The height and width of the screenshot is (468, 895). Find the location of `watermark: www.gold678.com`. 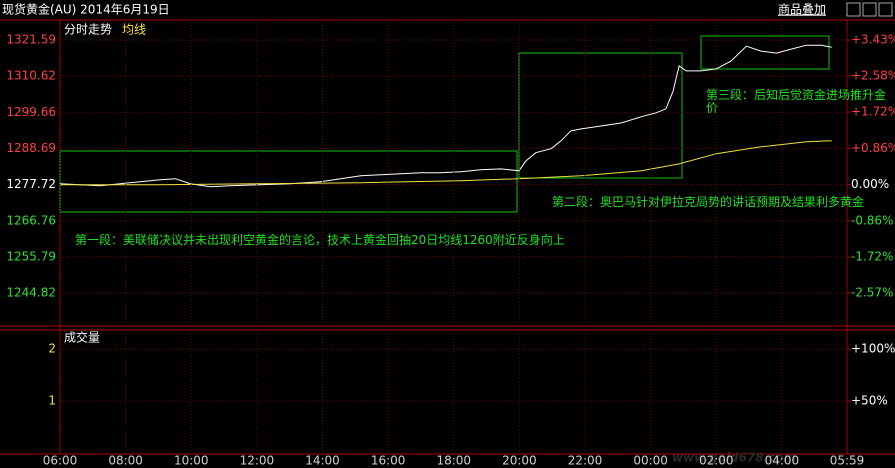

watermark: www.gold678.com is located at coordinates (734, 458).